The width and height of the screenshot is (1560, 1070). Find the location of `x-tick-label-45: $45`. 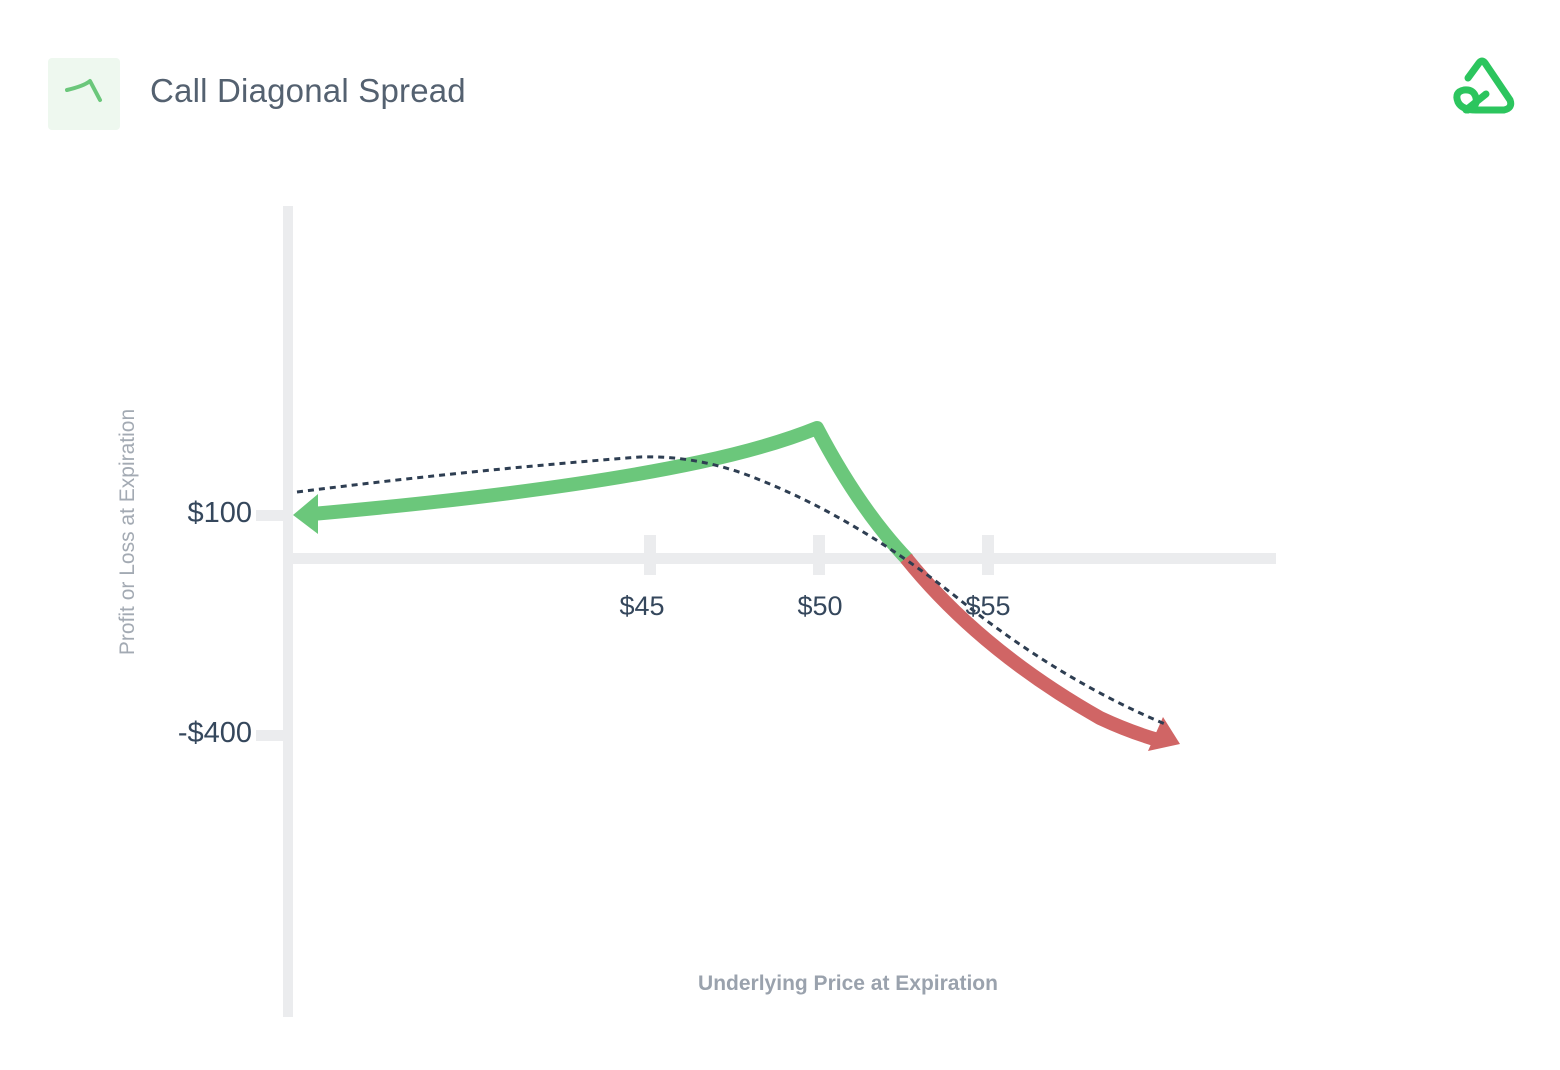

x-tick-label-45: $45 is located at coordinates (642, 606).